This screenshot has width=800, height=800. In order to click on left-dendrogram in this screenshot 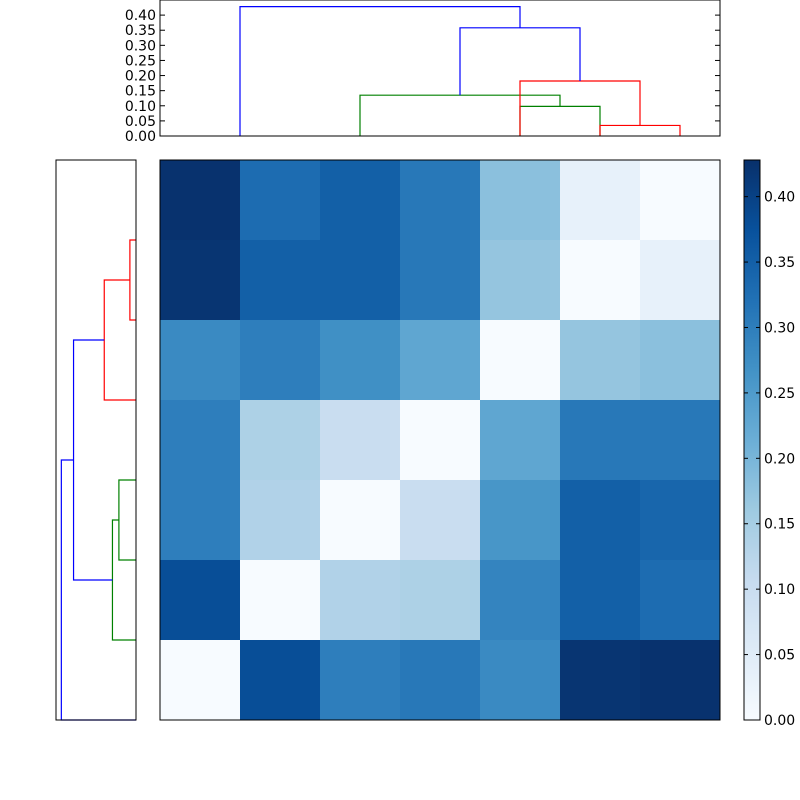, I will do `click(96, 440)`.